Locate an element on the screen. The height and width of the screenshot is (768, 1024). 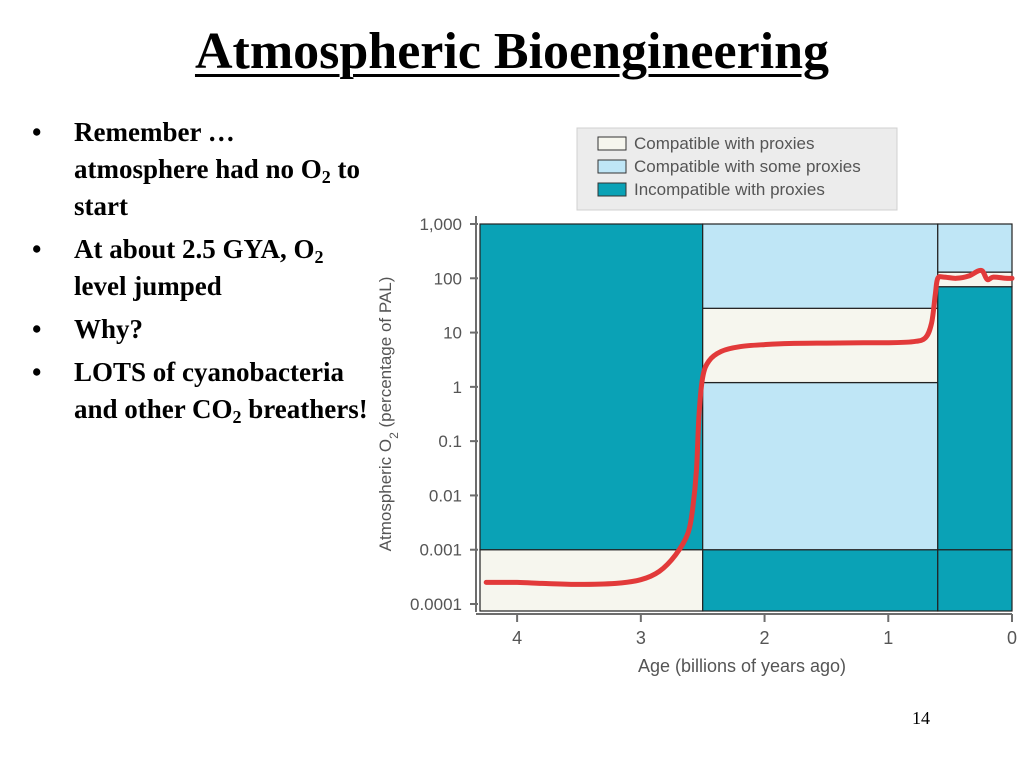
y-axis-title: Atmospheric O2 (percentage of PAL) is located at coordinates (388, 414).